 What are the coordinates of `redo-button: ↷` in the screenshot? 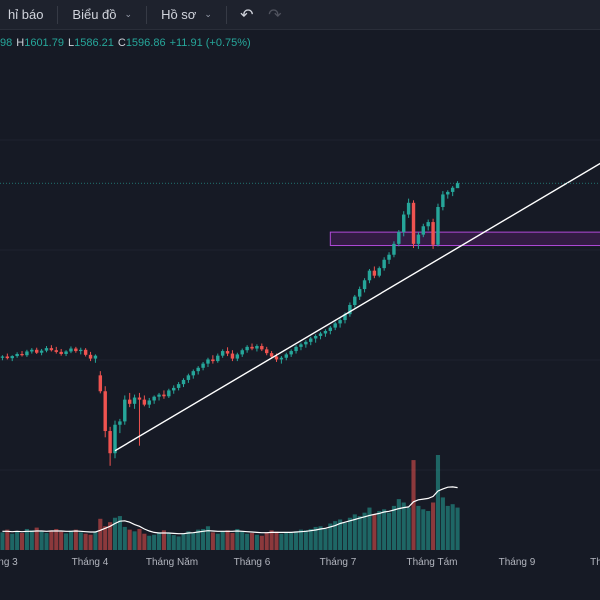 It's located at (275, 15).